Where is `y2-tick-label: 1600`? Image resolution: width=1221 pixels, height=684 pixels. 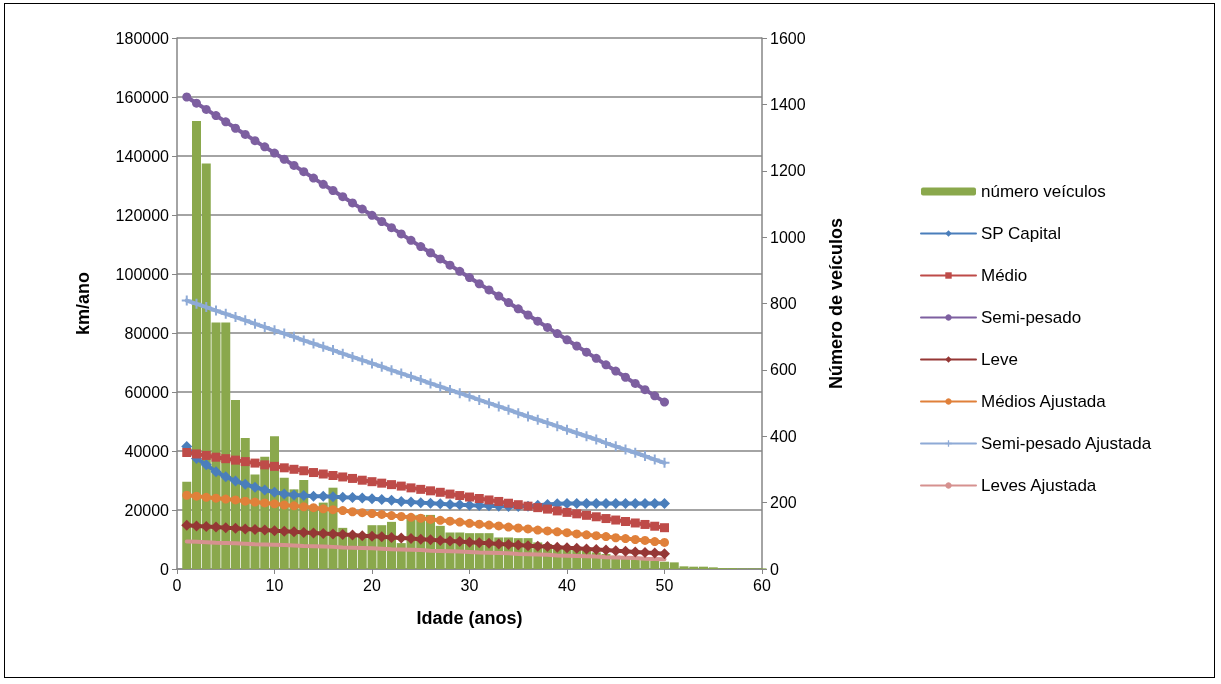 y2-tick-label: 1600 is located at coordinates (788, 38).